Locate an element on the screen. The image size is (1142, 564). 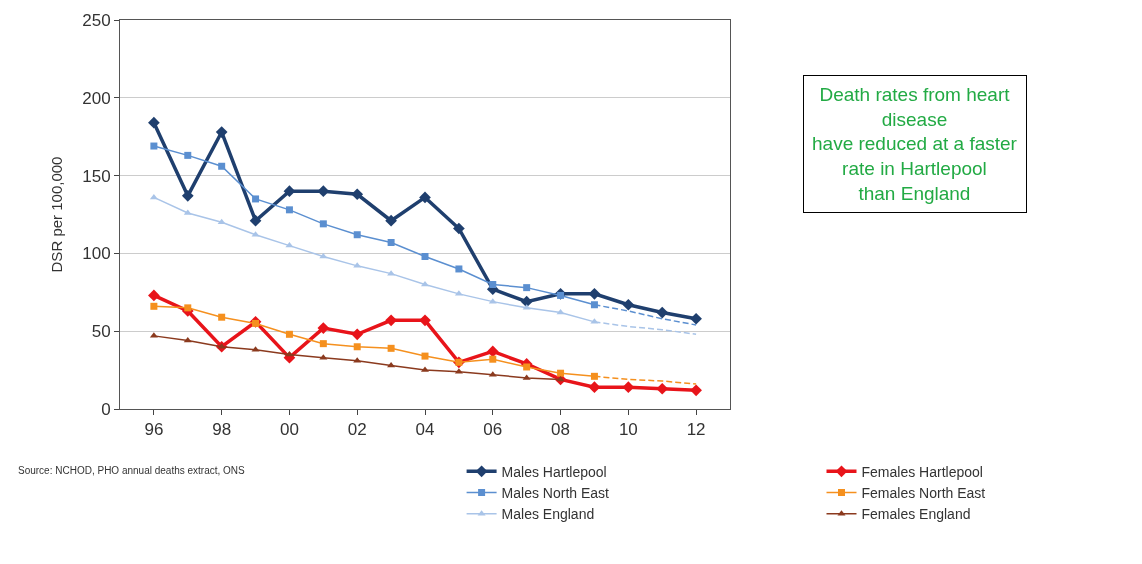
y-tick-label: 0 is located at coordinates (106, 409).